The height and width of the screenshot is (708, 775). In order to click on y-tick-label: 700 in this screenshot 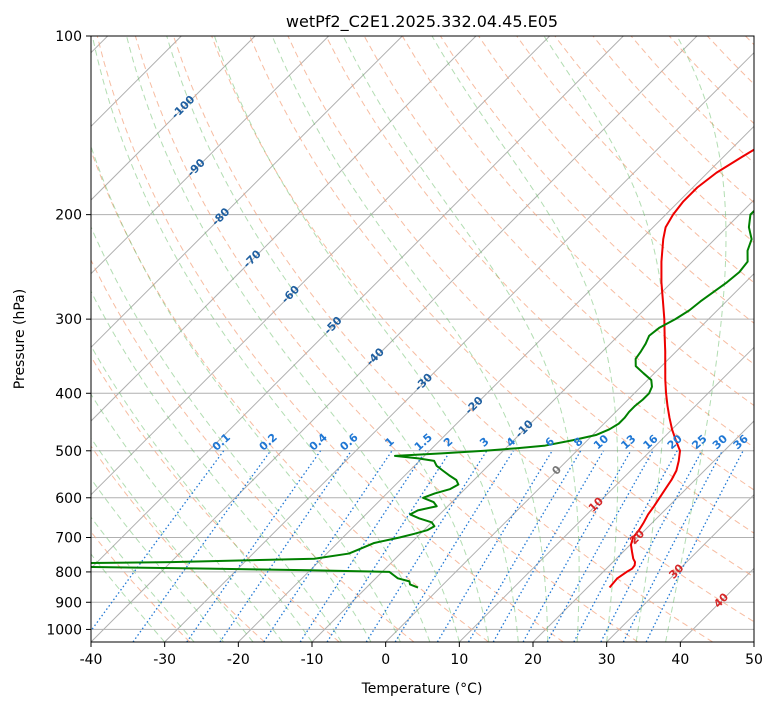, I will do `click(68, 539)`.